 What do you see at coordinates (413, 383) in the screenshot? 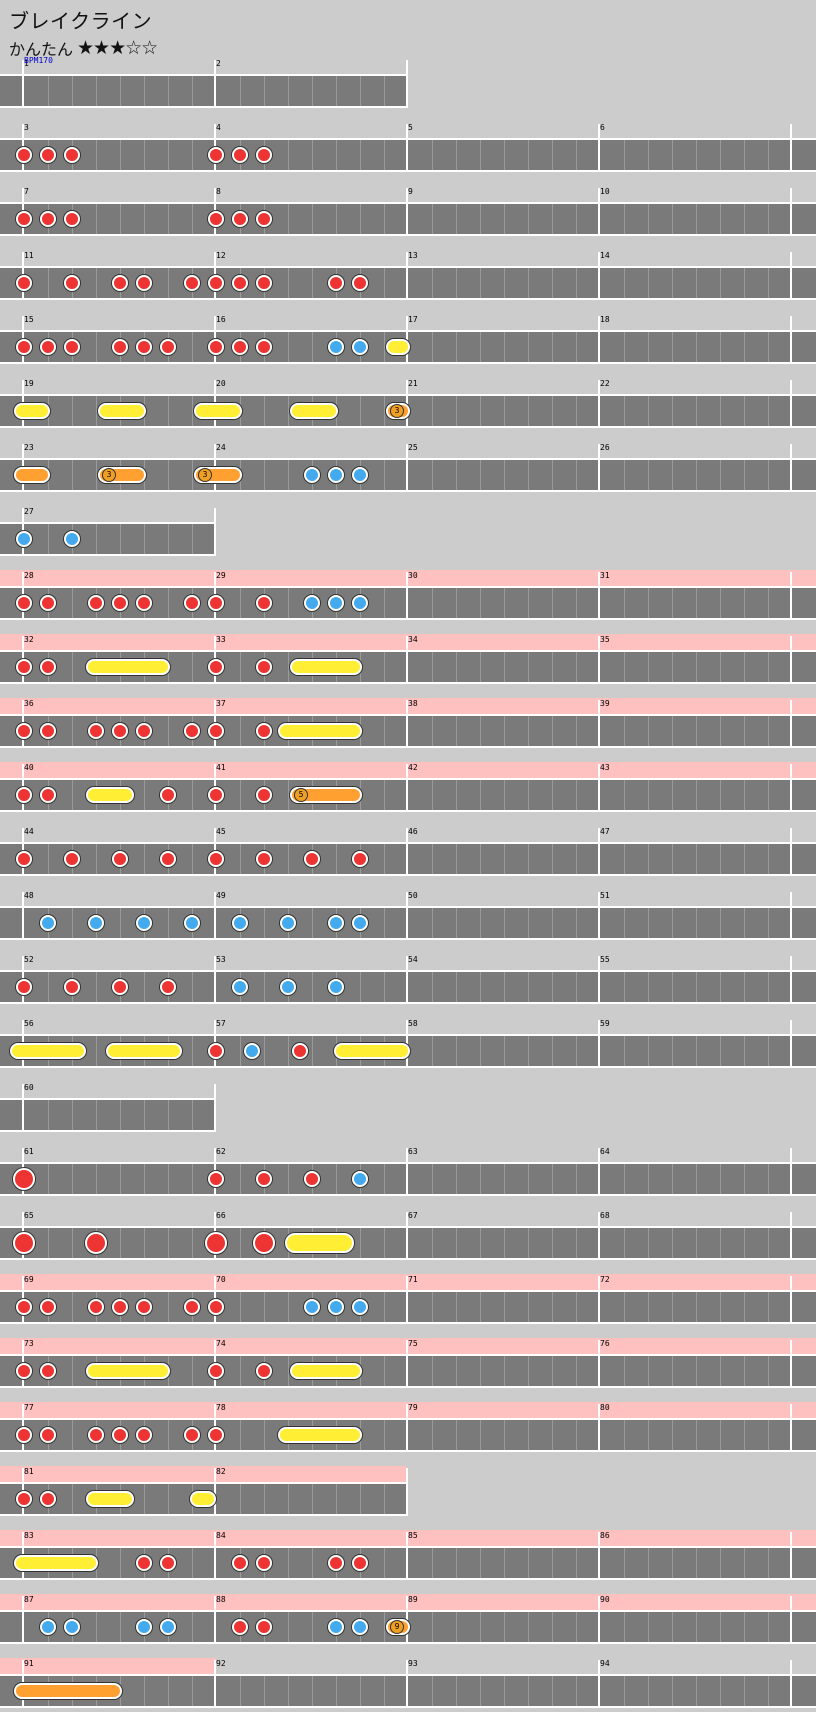
I see `measure-number: 21` at bounding box center [413, 383].